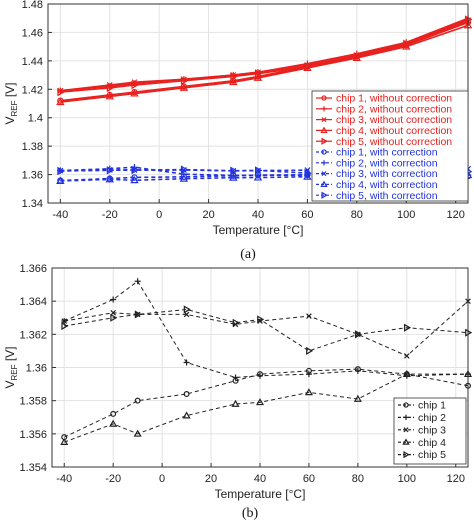 Image resolution: width=474 pixels, height=521 pixels. I want to click on legend-label: chip 3, without correction, so click(394, 120).